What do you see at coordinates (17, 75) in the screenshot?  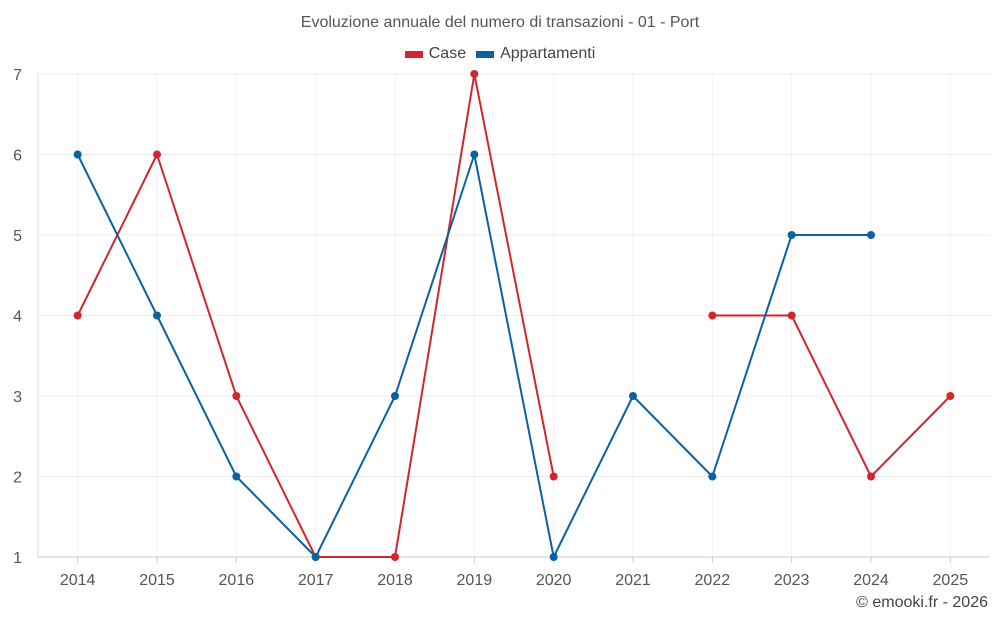 I see `y-tick-label: 7` at bounding box center [17, 75].